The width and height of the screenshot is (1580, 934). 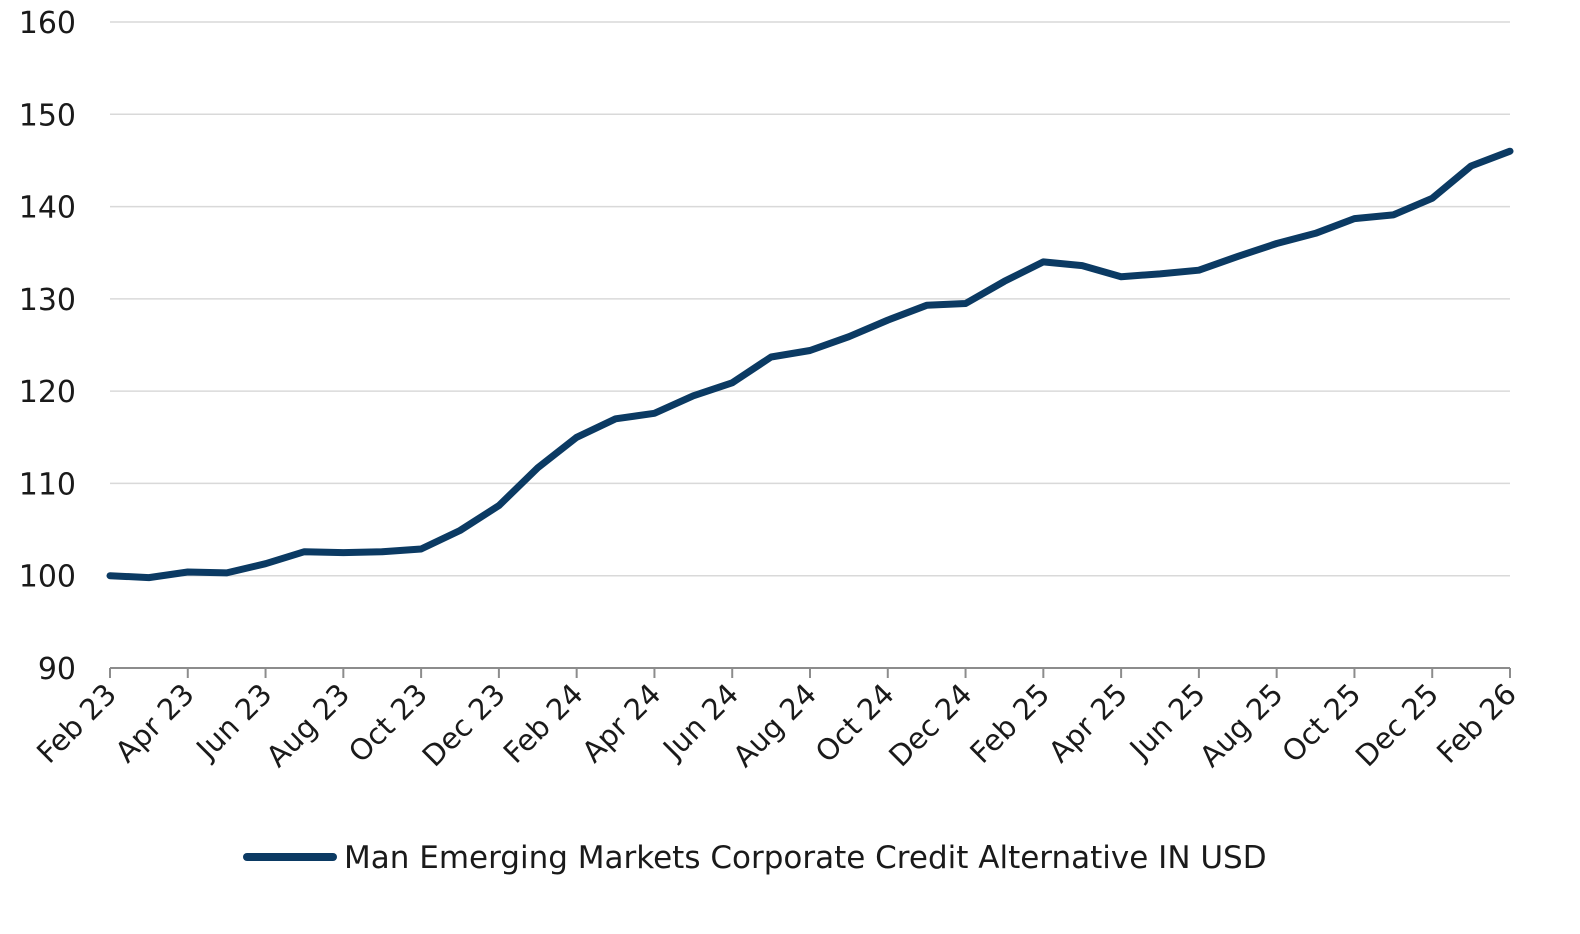 I want to click on x-tick-label: Feb 26, so click(x=1476, y=723).